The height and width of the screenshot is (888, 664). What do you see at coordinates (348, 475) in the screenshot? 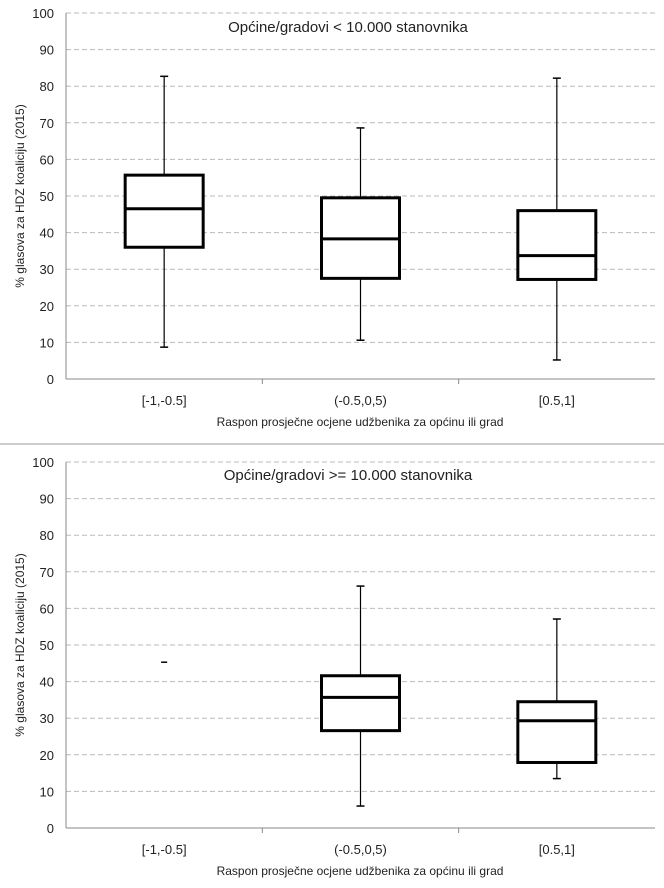
I see `chart-title: Općine/gradovi >= 10.000 stanovnika` at bounding box center [348, 475].